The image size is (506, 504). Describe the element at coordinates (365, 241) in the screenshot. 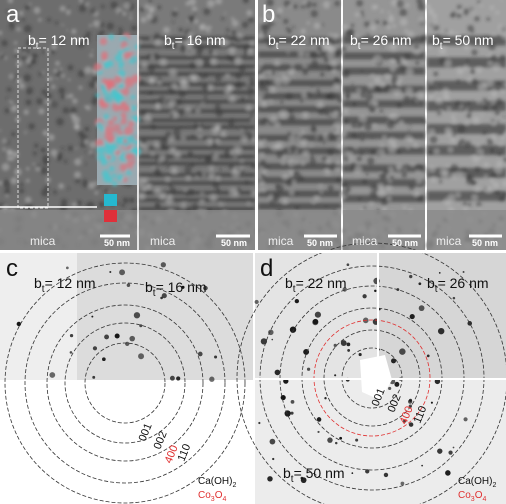

I see `substrate-label: mica` at that location.